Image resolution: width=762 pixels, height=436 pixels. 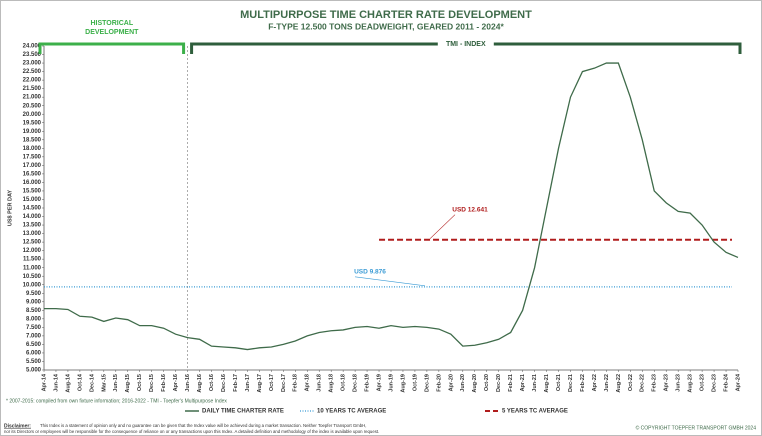 What do you see at coordinates (523, 382) in the screenshot?
I see `x-tick-label: Apr-21` at bounding box center [523, 382].